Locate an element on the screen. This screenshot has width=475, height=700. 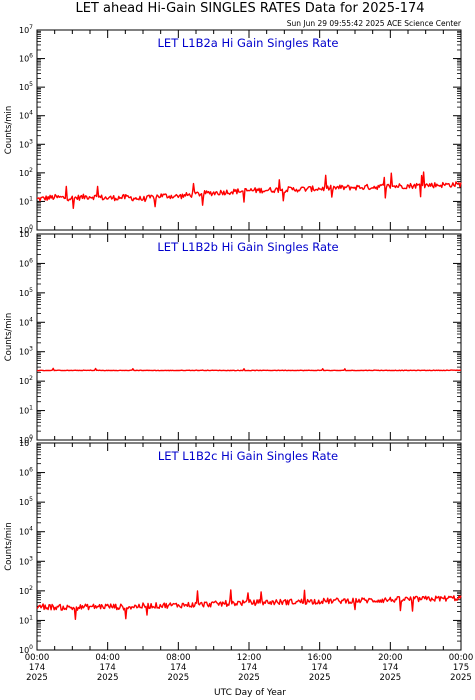
x-tick-label-line: 175 is located at coordinates (461, 668).